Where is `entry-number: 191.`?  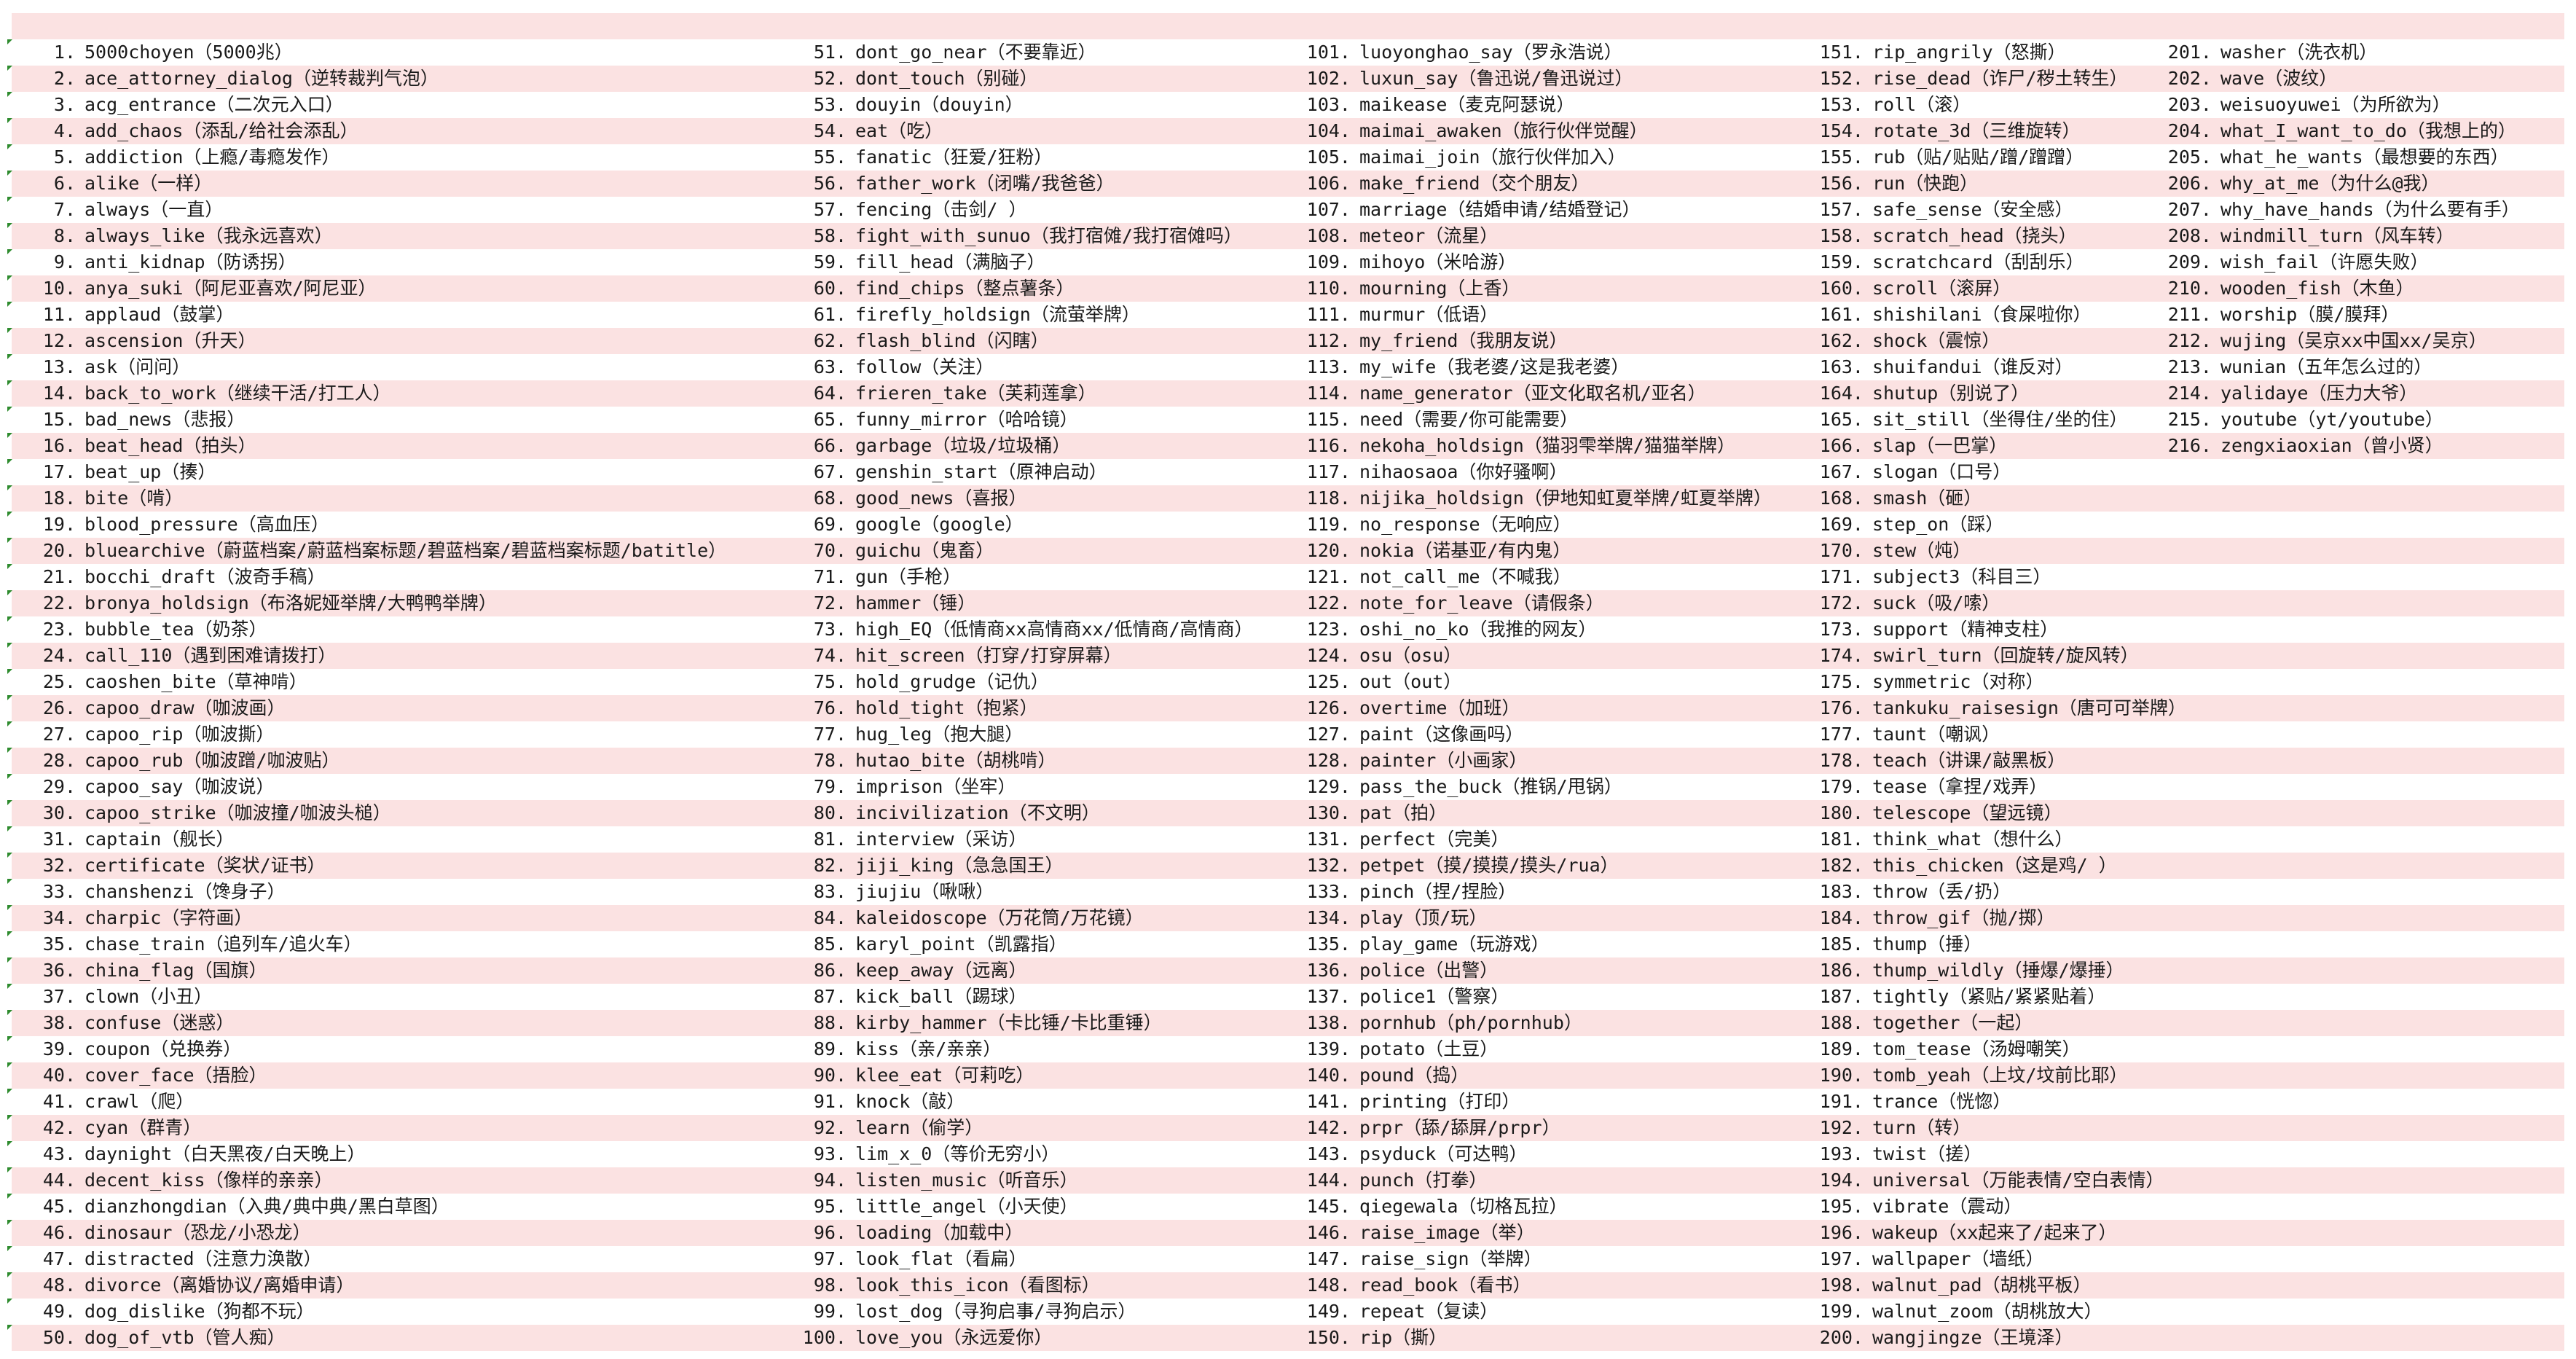 entry-number: 191. is located at coordinates (1841, 1101).